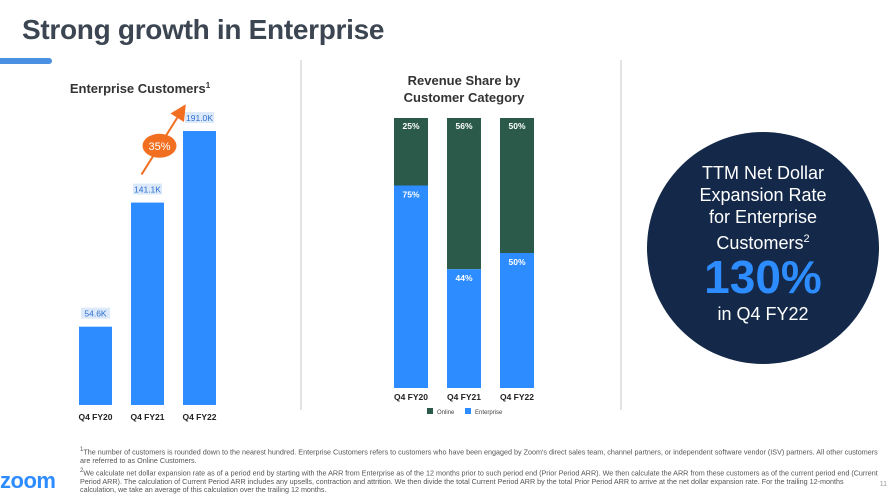  I want to click on callout-line-4: Customers2, so click(763, 243).